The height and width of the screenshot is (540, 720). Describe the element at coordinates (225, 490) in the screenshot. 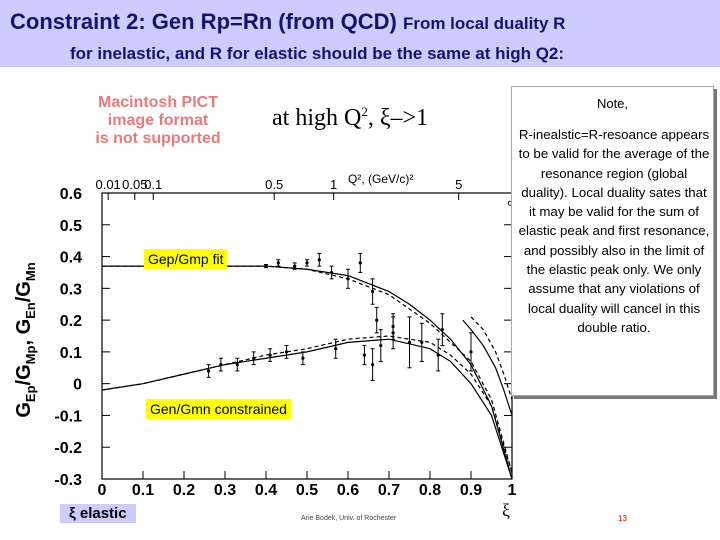

I see `x-tick-label: 0.3` at that location.